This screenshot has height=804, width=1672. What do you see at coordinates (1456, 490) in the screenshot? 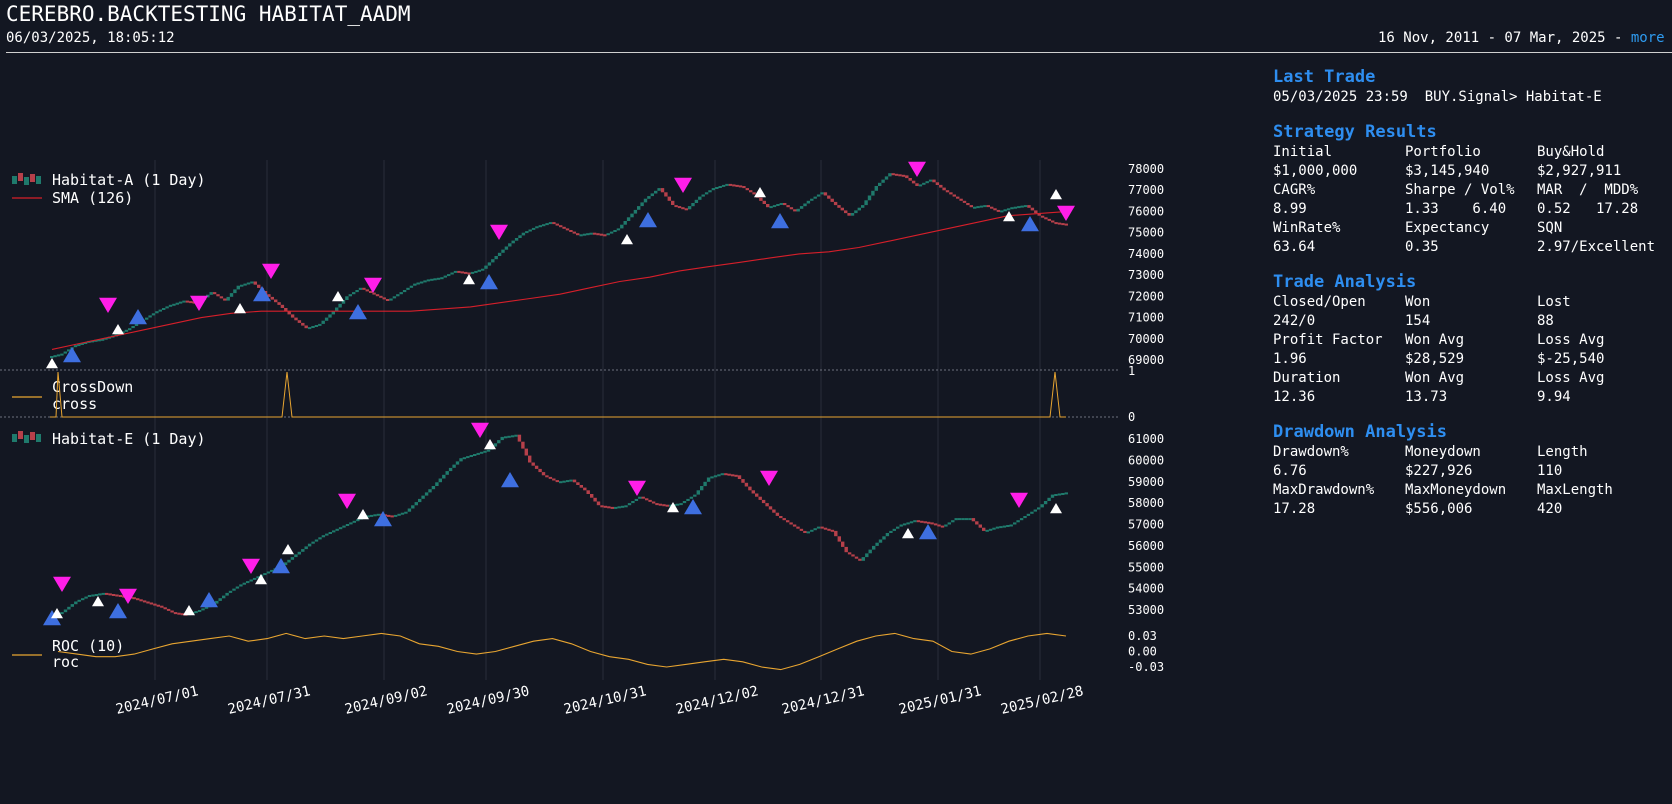
I see `drawdown-cell: MaxMoneydown` at bounding box center [1456, 490].